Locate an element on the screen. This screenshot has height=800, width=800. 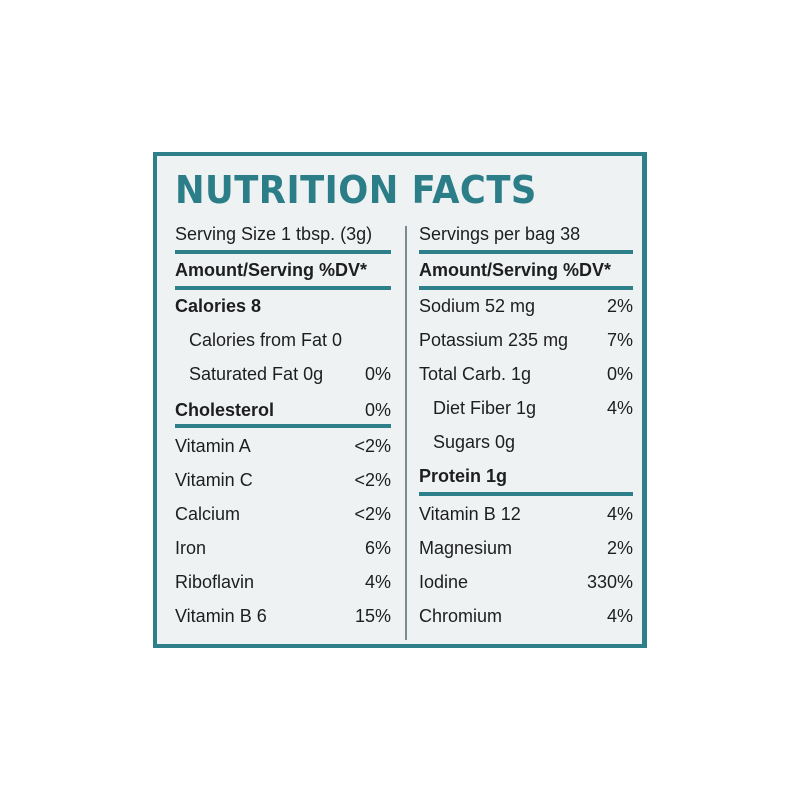
nutrient-name: Vitamin B 6 is located at coordinates (221, 616).